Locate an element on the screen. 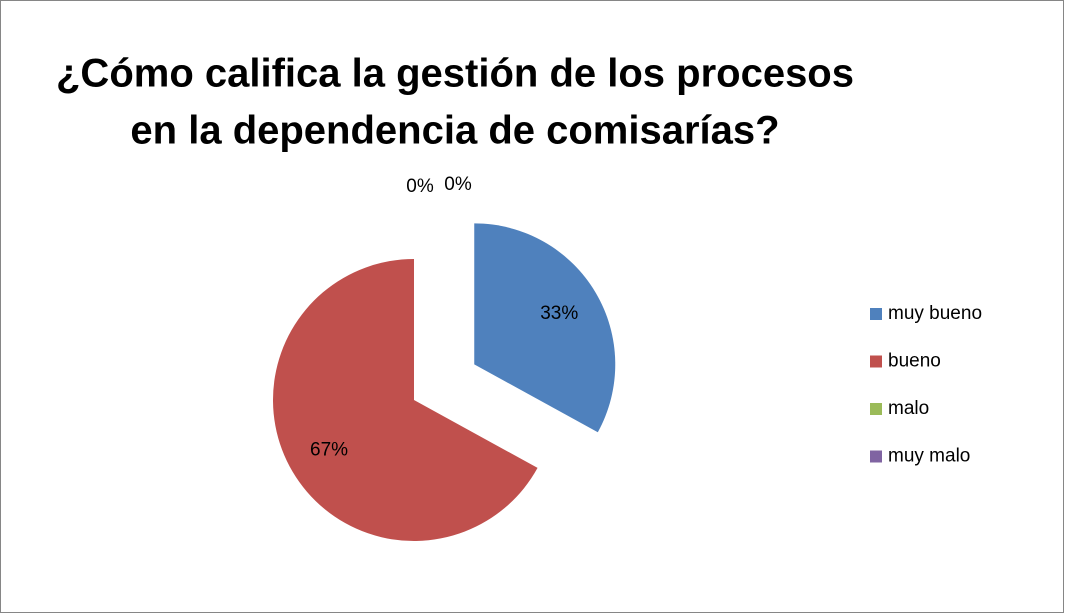 Image resolution: width=1065 pixels, height=614 pixels. legend-label: muy malo is located at coordinates (929, 456).